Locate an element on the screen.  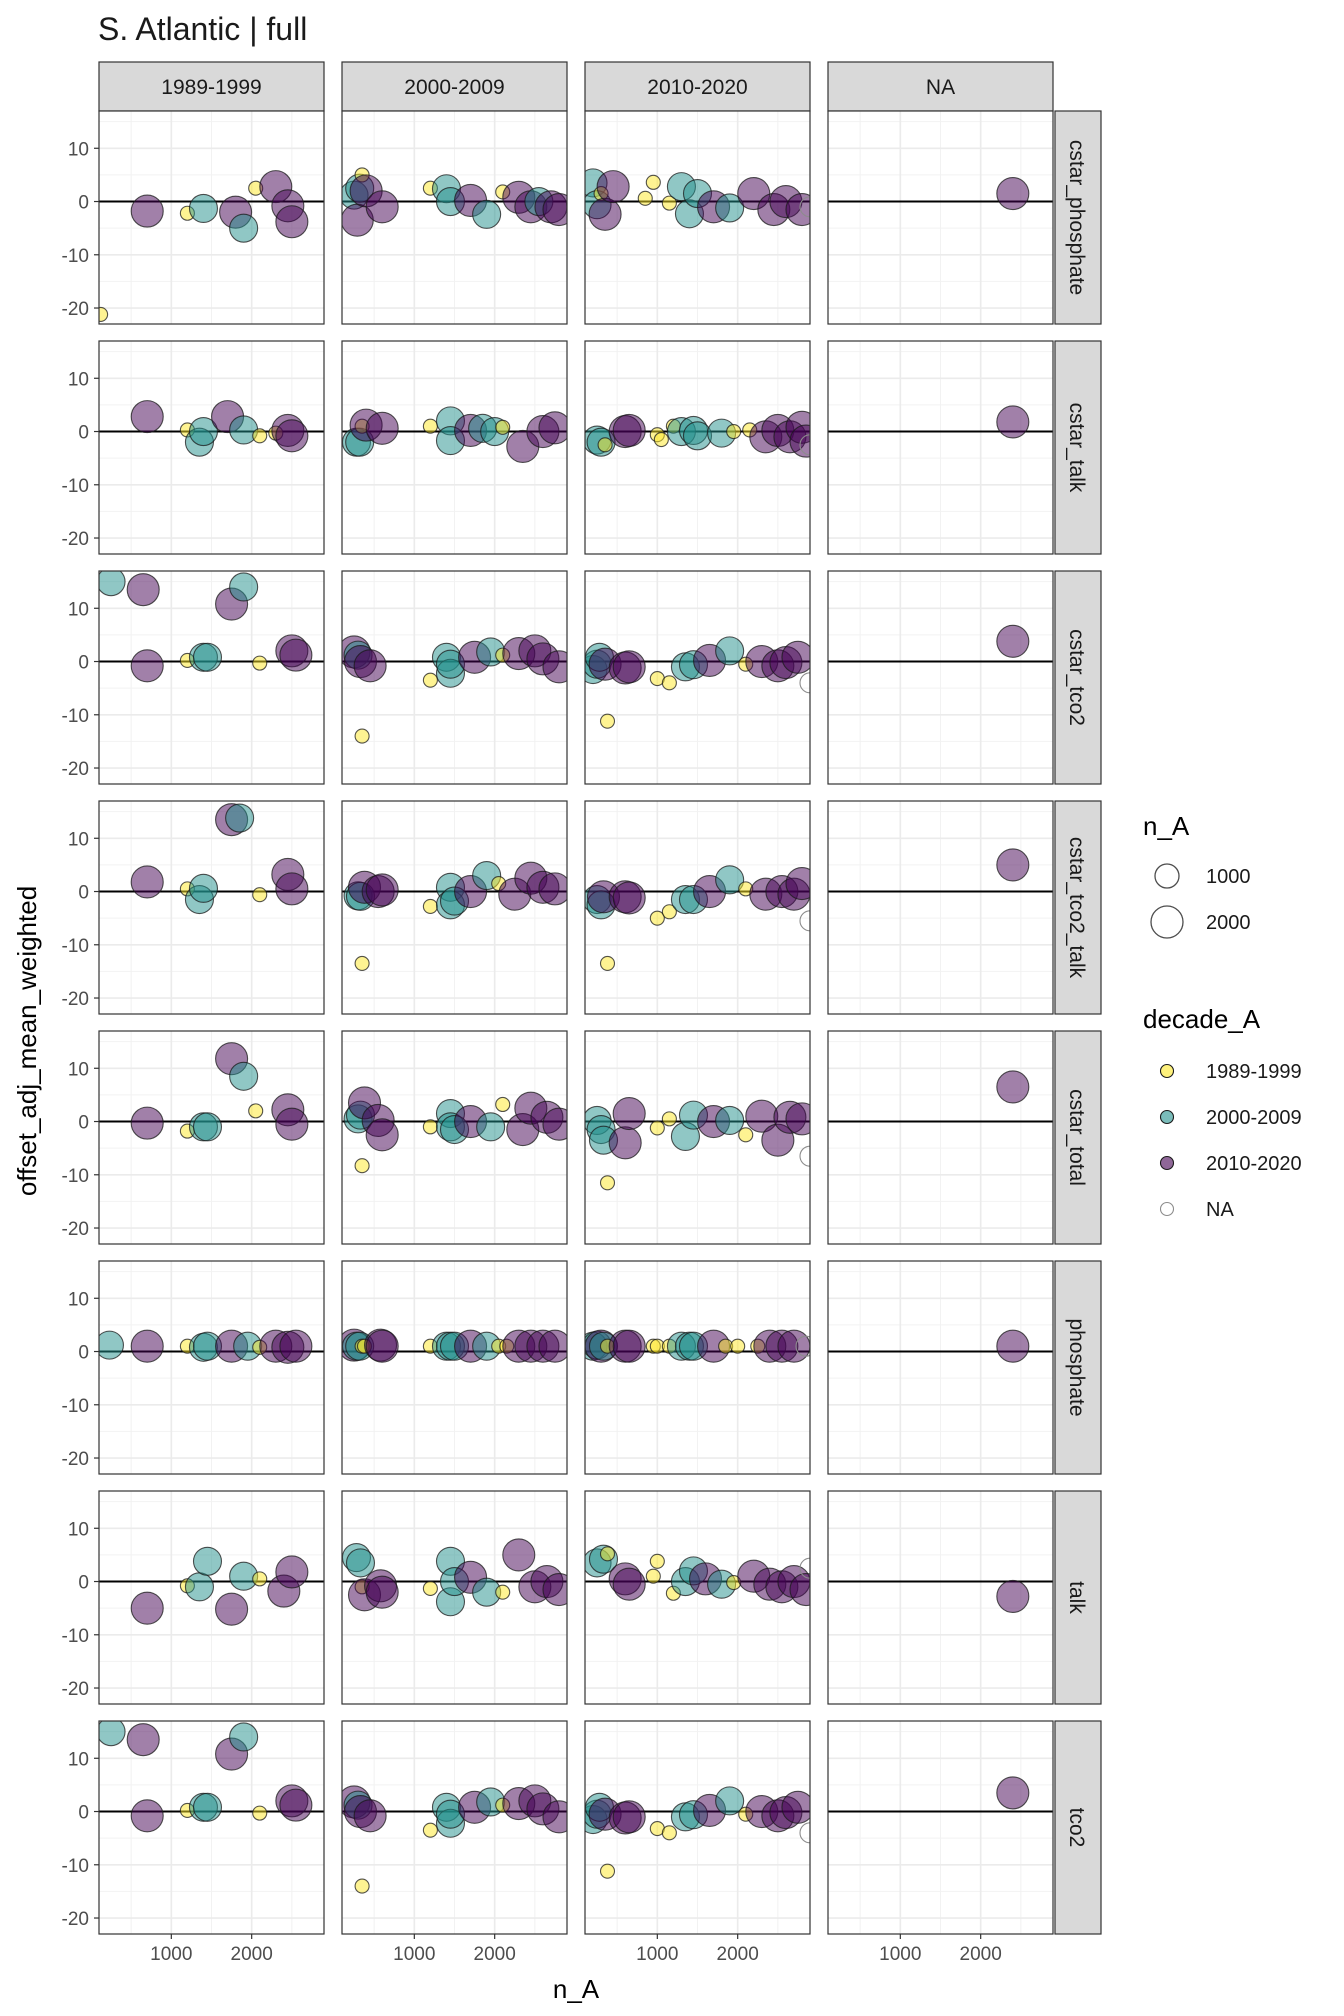
row-strip: phosphate is located at coordinates (1078, 1367).